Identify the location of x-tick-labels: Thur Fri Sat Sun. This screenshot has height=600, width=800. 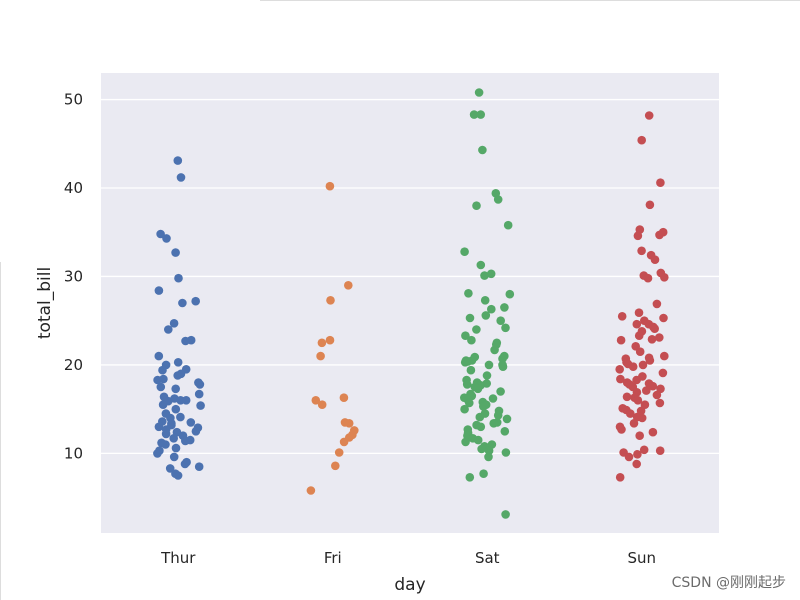
(408, 558).